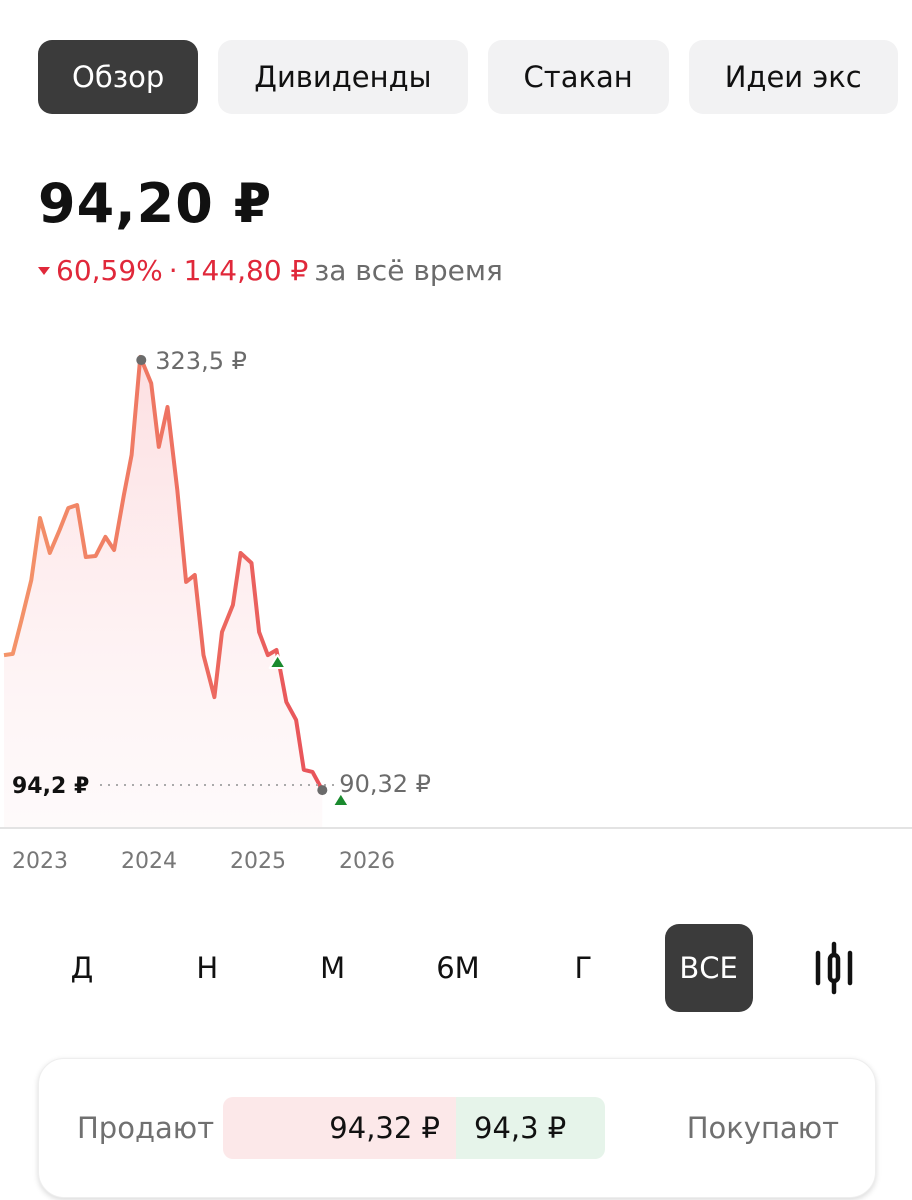  I want to click on candlestick-icon, so click(834, 968).